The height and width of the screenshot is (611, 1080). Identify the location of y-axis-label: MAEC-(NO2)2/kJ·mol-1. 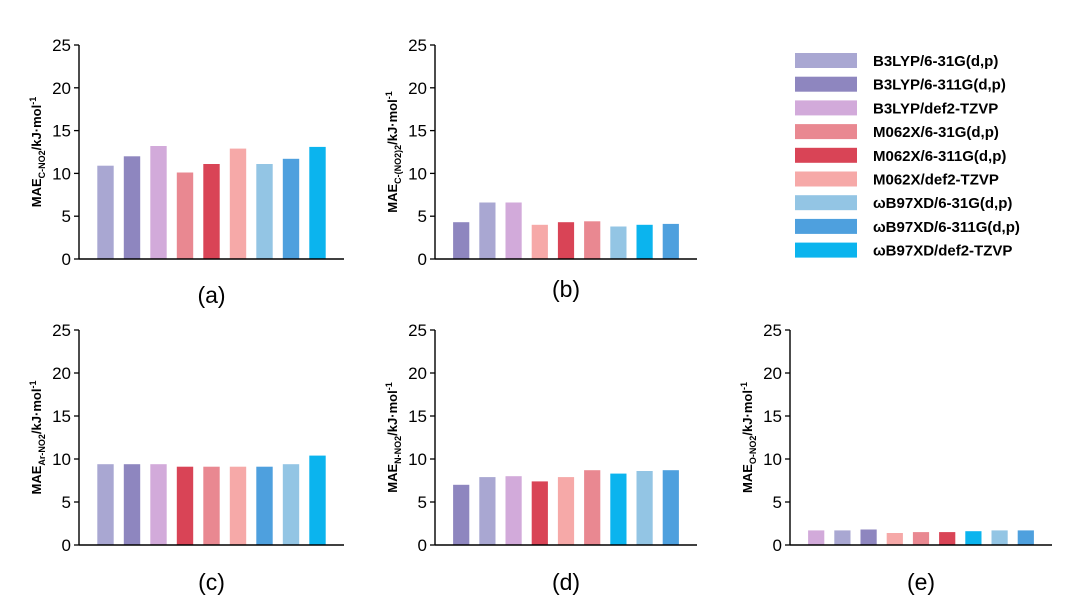
(393, 151).